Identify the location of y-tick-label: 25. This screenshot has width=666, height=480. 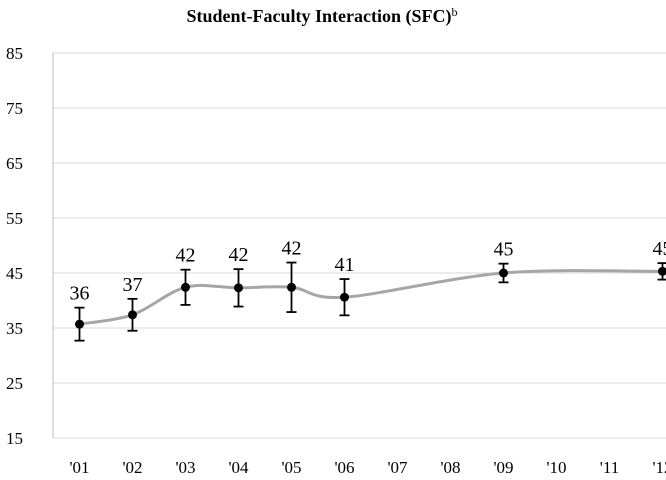
(14, 383).